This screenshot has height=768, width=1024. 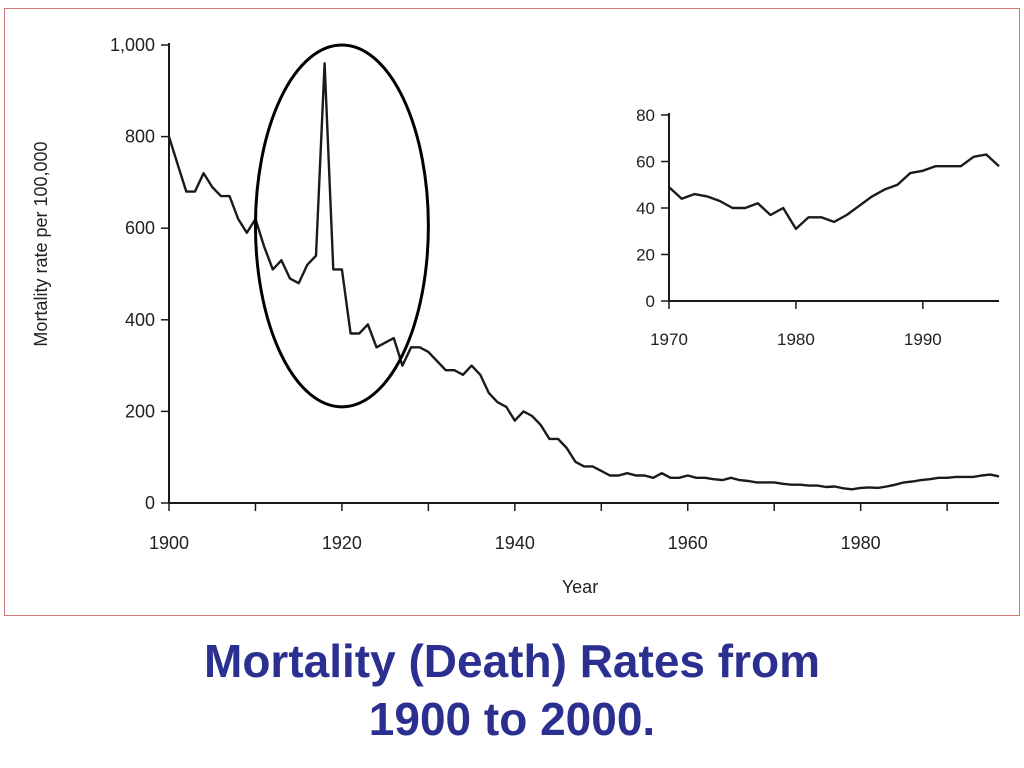 I want to click on x-tick-label: 1900, so click(x=169, y=543).